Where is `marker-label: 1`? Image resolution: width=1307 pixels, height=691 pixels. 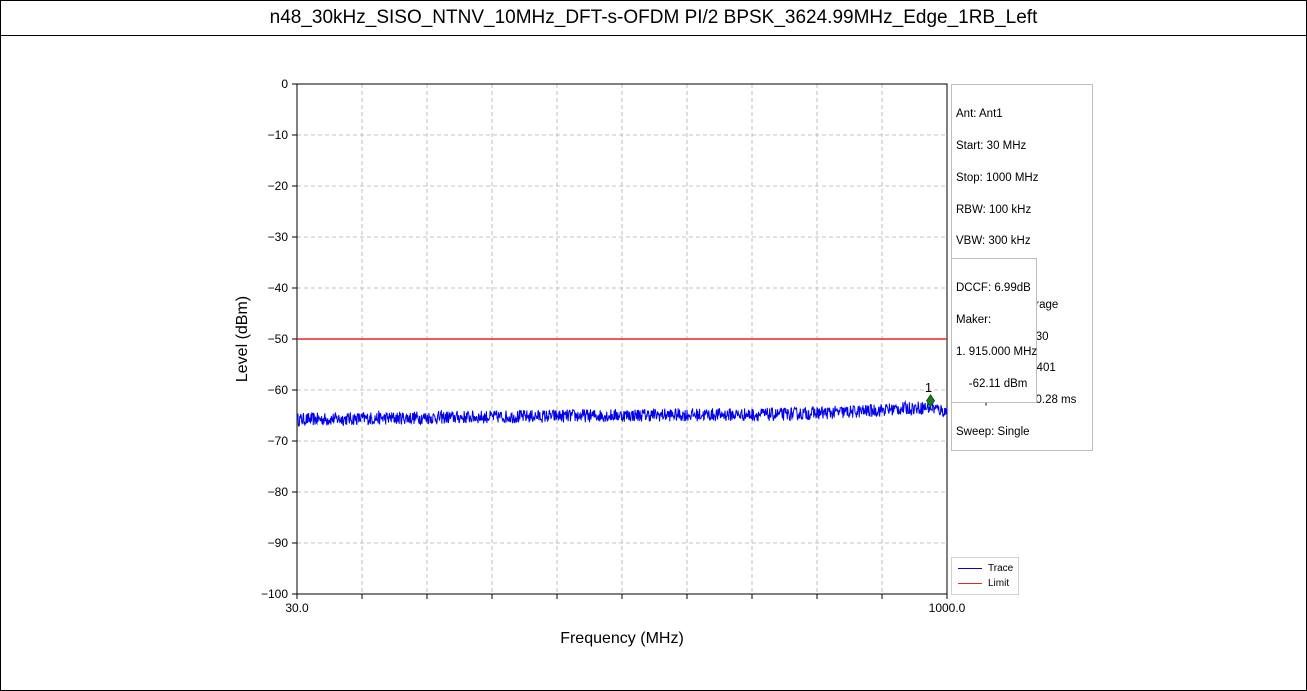
marker-label: 1 is located at coordinates (928, 387).